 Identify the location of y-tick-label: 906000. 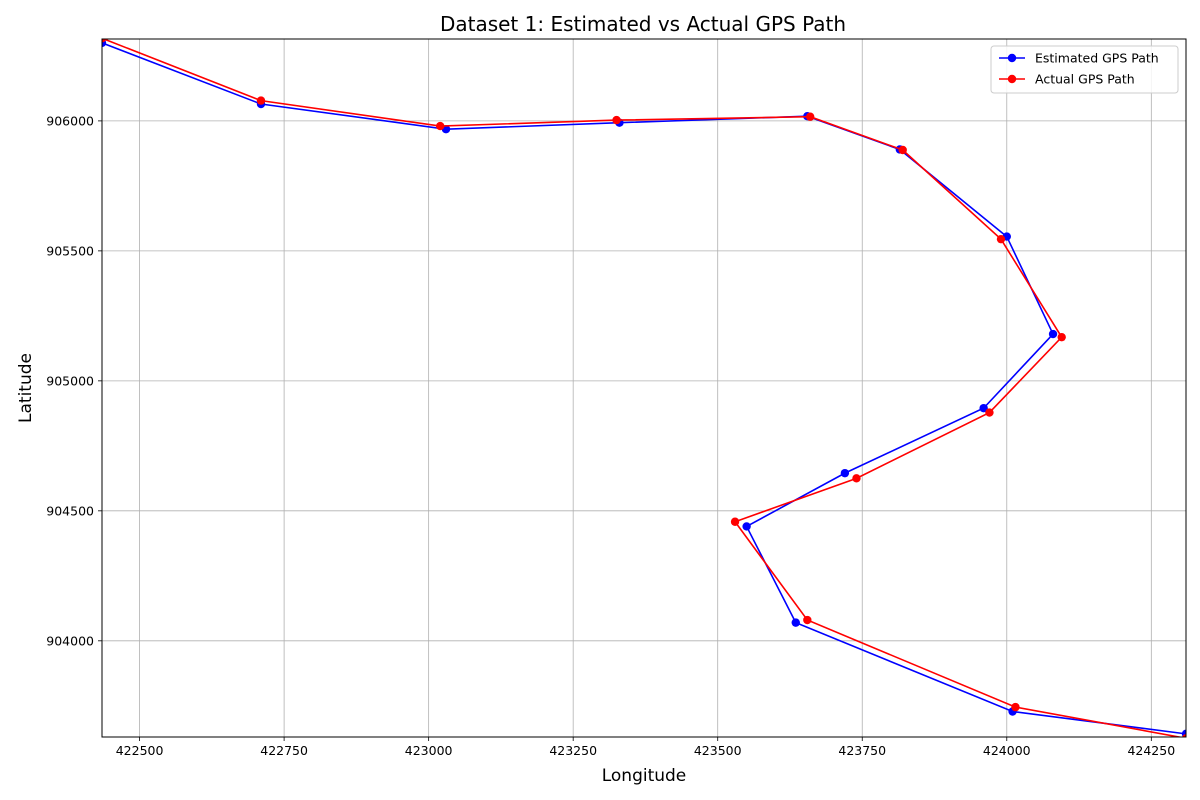
(70, 120).